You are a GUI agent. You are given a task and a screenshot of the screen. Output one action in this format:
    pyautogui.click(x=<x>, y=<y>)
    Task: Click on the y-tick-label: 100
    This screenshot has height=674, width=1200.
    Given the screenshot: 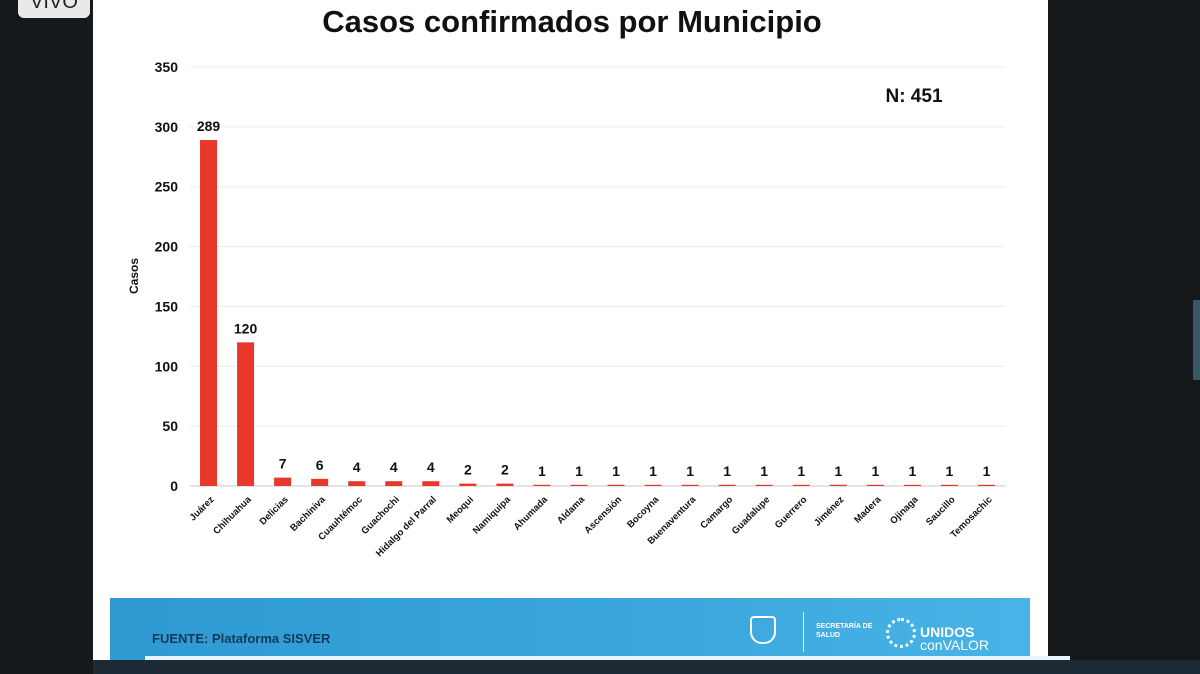 What is the action you would take?
    pyautogui.click(x=167, y=366)
    